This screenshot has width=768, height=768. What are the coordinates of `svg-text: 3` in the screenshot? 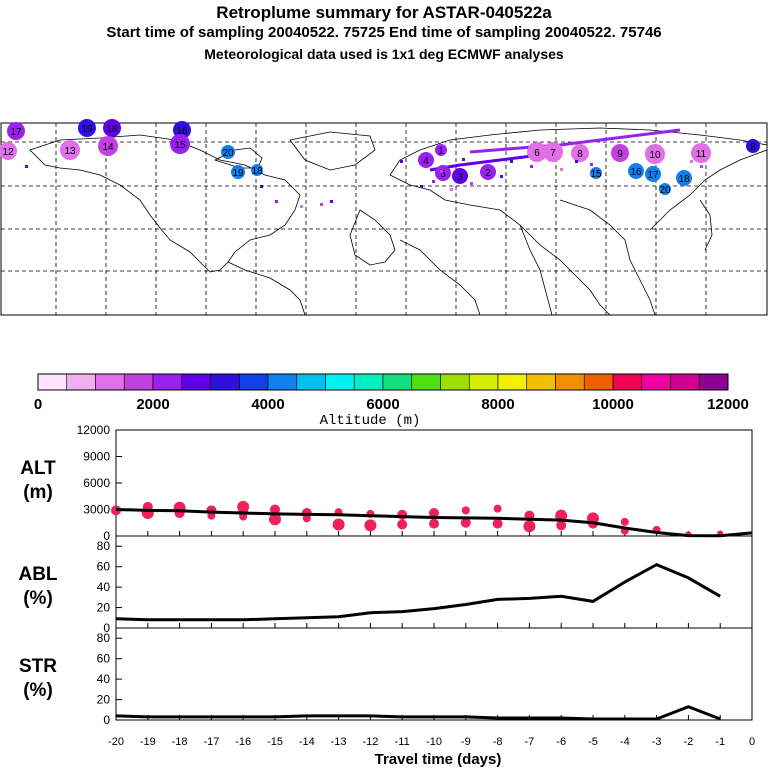 It's located at (460, 177).